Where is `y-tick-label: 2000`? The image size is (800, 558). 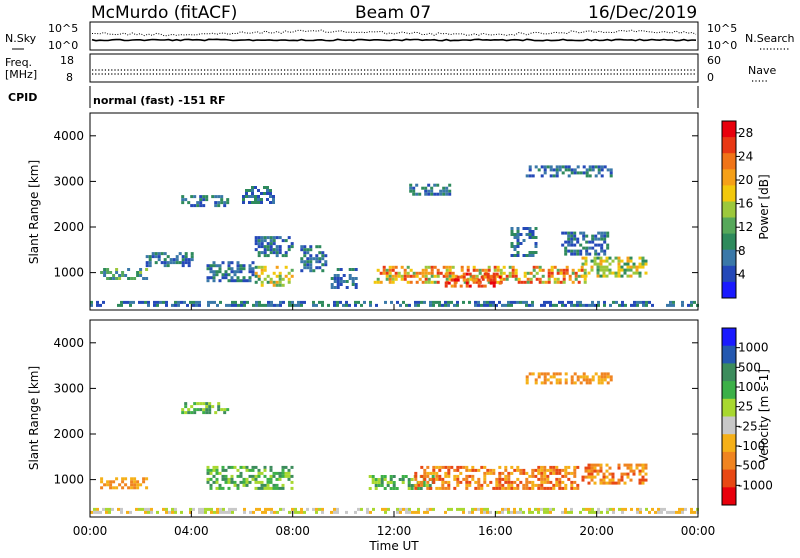
y-tick-label: 2000 is located at coordinates (68, 434).